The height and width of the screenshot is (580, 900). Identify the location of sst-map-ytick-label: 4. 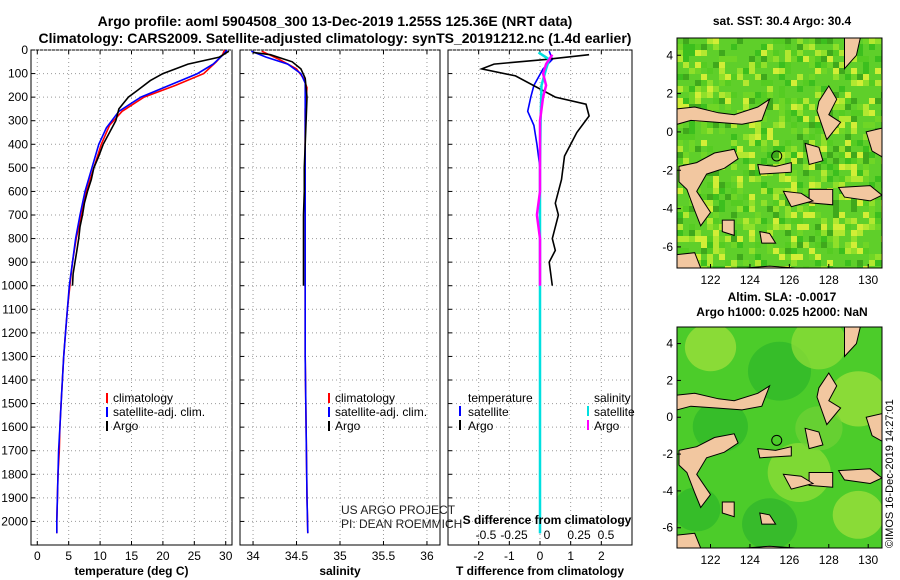
(669, 55).